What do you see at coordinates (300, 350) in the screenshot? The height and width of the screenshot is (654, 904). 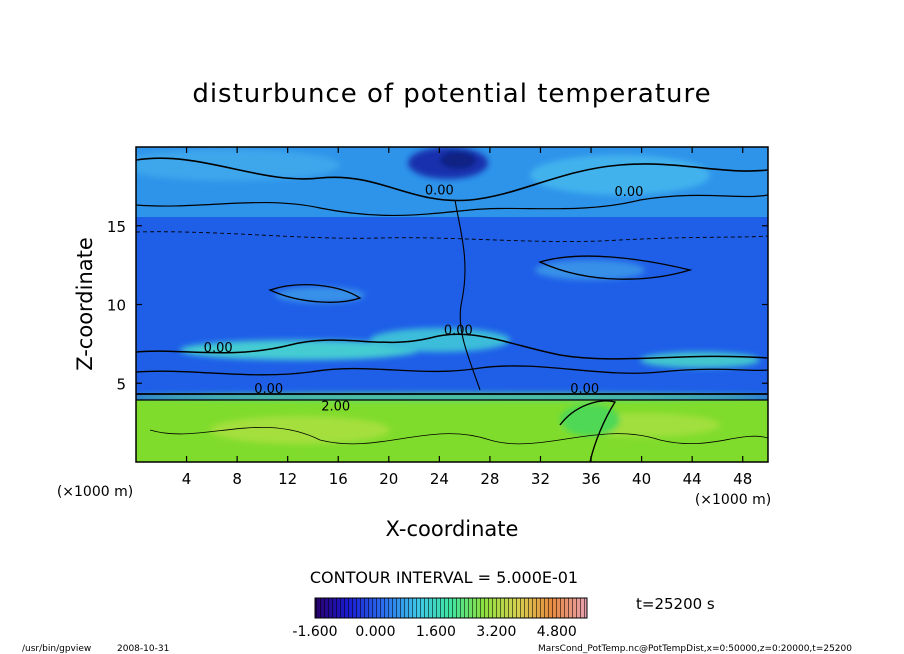 I see `mid-cyan-band-left` at bounding box center [300, 350].